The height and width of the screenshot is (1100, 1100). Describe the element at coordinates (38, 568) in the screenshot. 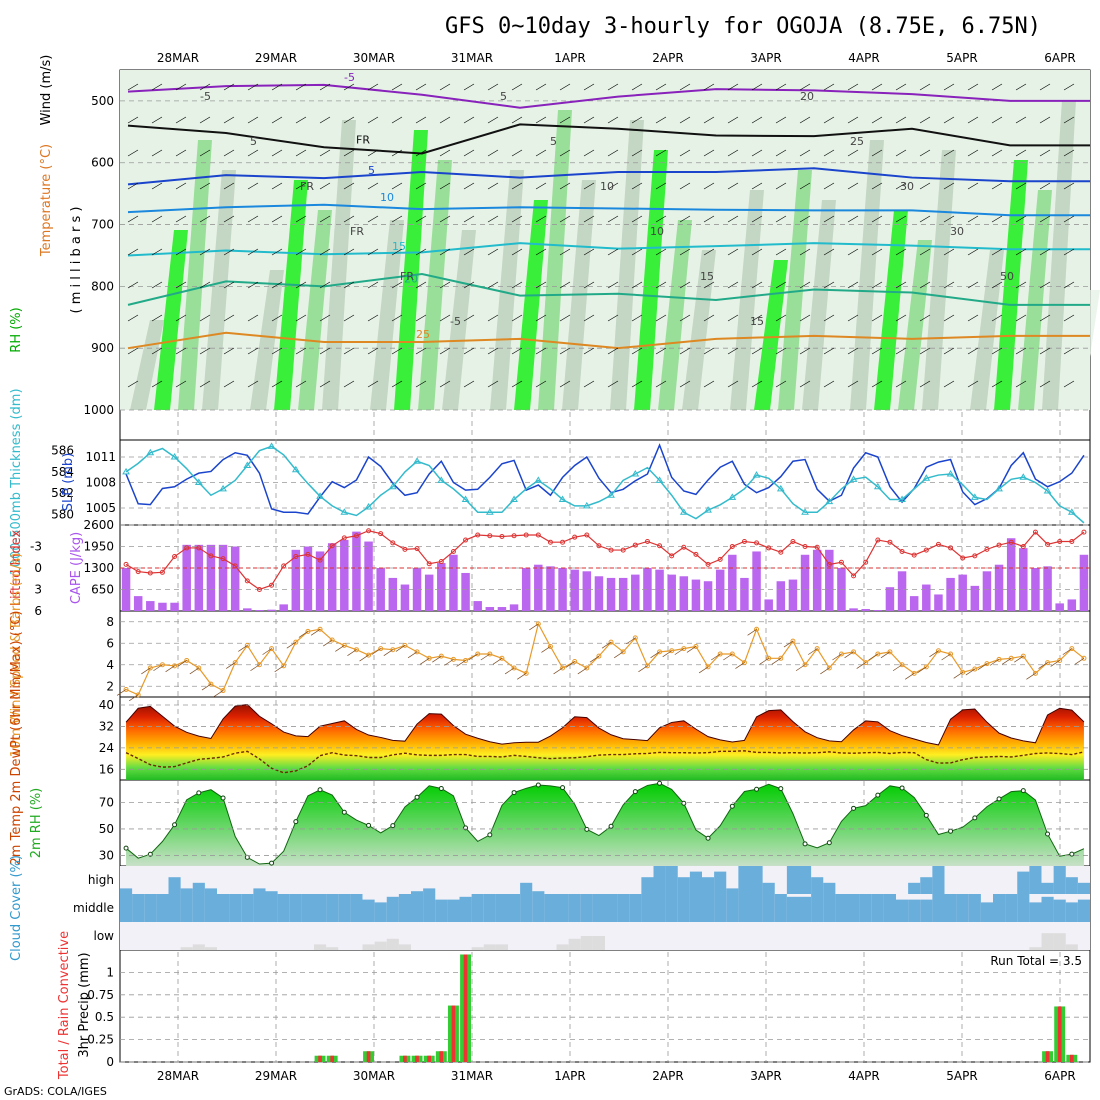

I see `lifted-tick: 0` at that location.